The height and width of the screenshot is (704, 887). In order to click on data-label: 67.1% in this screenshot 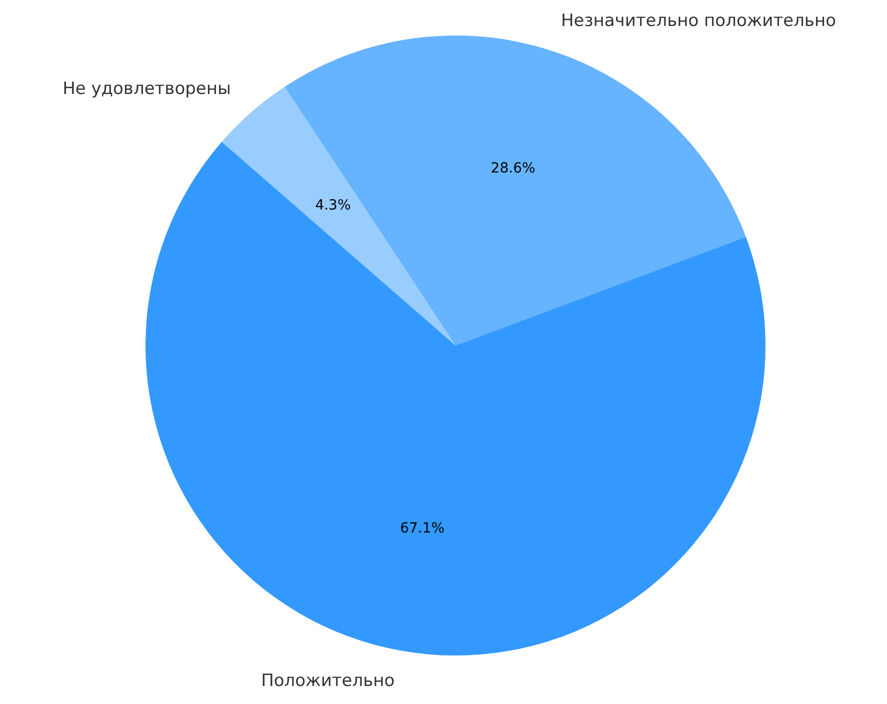, I will do `click(422, 528)`.